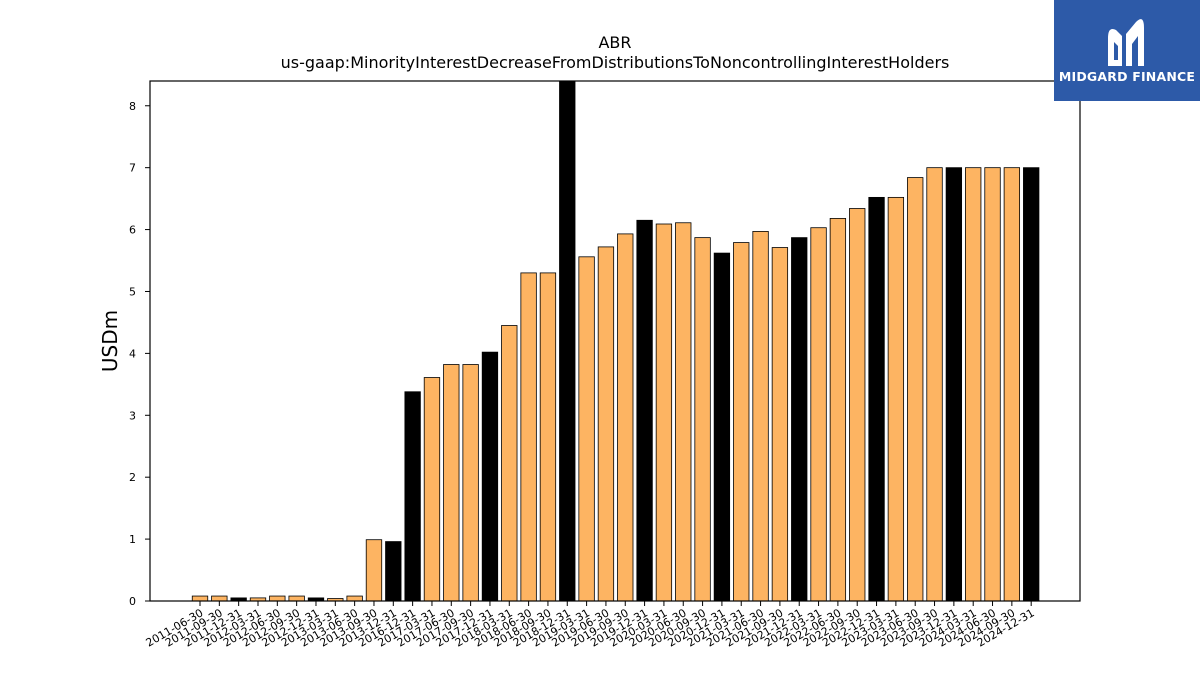 This screenshot has width=1200, height=675. I want to click on y-tick-label: 2, so click(132, 477).